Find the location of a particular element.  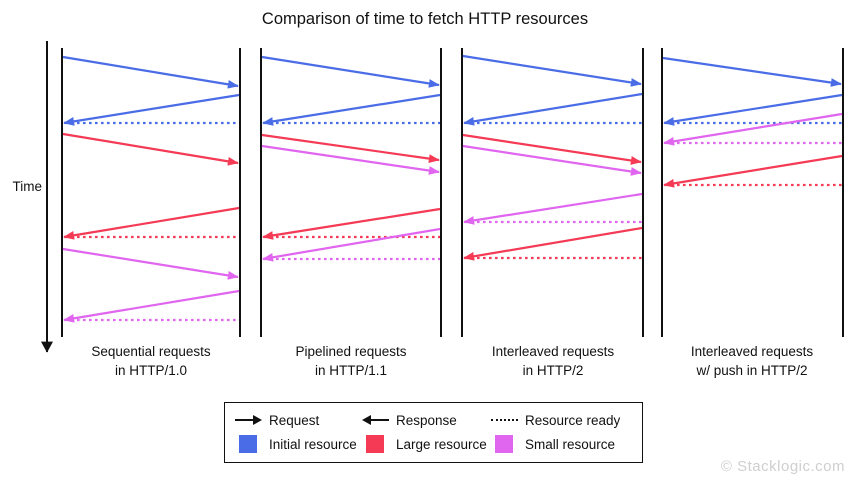

panel-caption-http2-push: Interleaved requests w/ push in HTTP/2 is located at coordinates (746, 361).